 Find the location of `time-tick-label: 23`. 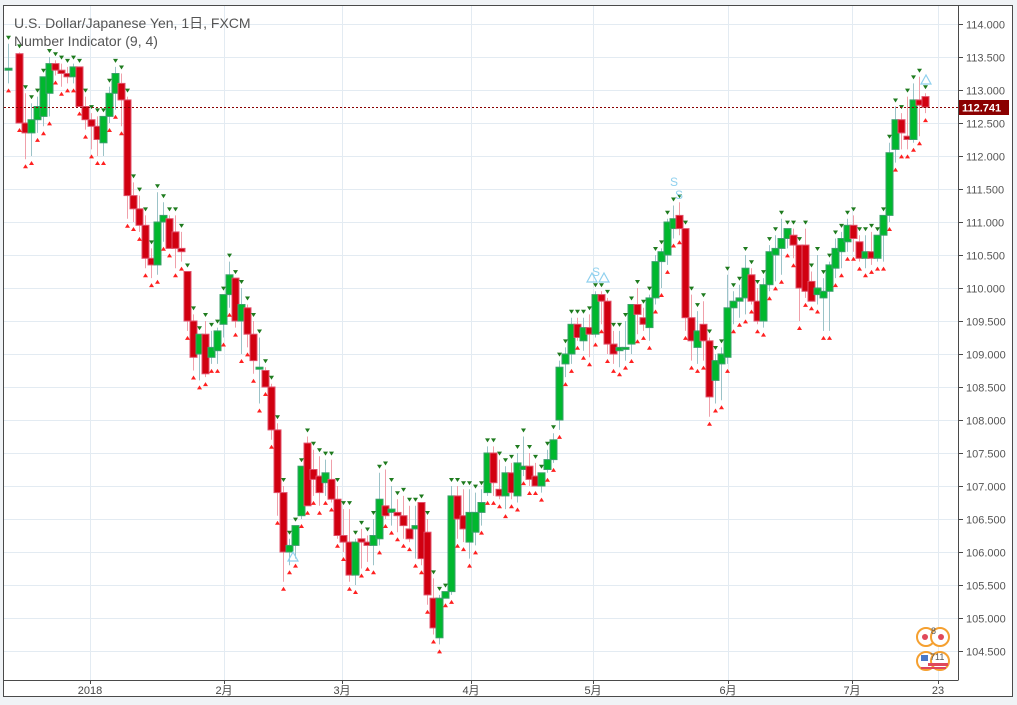

time-tick-label: 23 is located at coordinates (938, 691).